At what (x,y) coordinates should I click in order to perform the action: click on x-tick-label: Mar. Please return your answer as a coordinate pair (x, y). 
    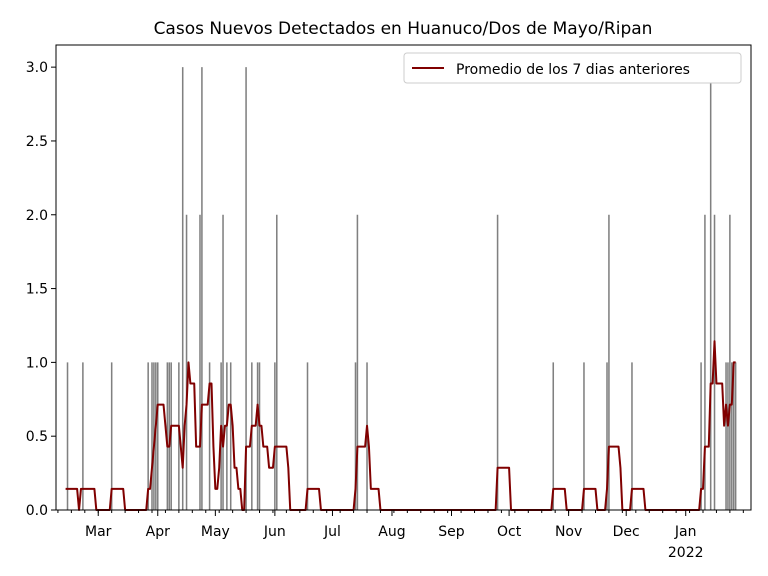
    Looking at the image, I should click on (98, 532).